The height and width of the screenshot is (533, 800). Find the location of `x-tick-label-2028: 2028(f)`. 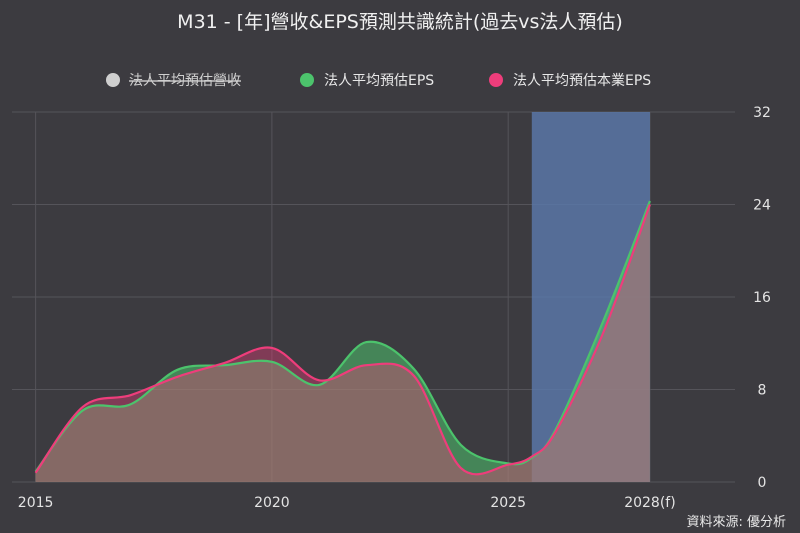

x-tick-label-2028: 2028(f) is located at coordinates (649, 503).